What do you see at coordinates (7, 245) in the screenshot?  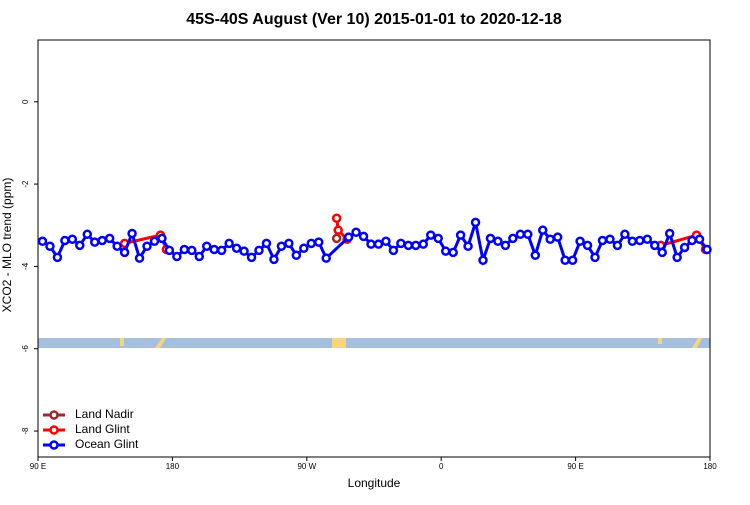 I see `y-axis-label: XCO2 - MLO trend (ppm)` at bounding box center [7, 245].